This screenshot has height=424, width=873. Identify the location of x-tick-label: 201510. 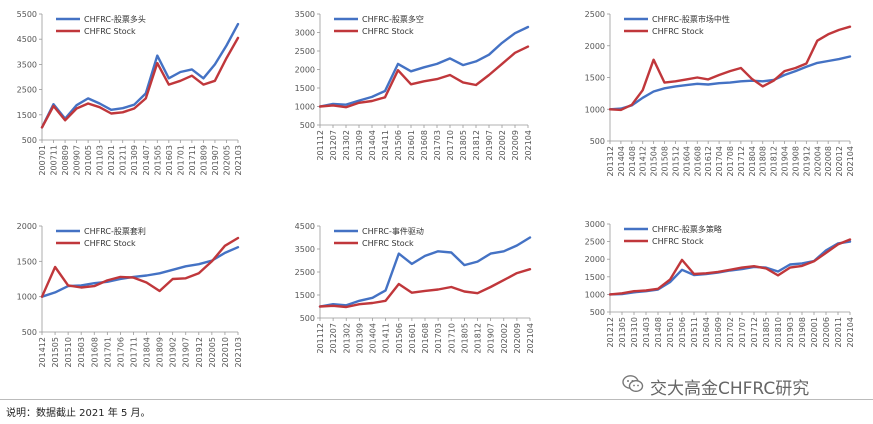
(68, 352).